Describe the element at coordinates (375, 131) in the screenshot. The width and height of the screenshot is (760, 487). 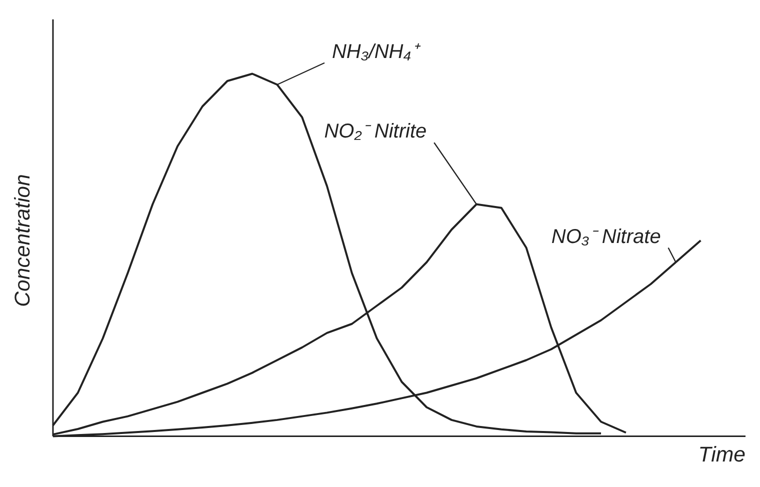
I see `text: NO₂⁻ Nitrite` at that location.